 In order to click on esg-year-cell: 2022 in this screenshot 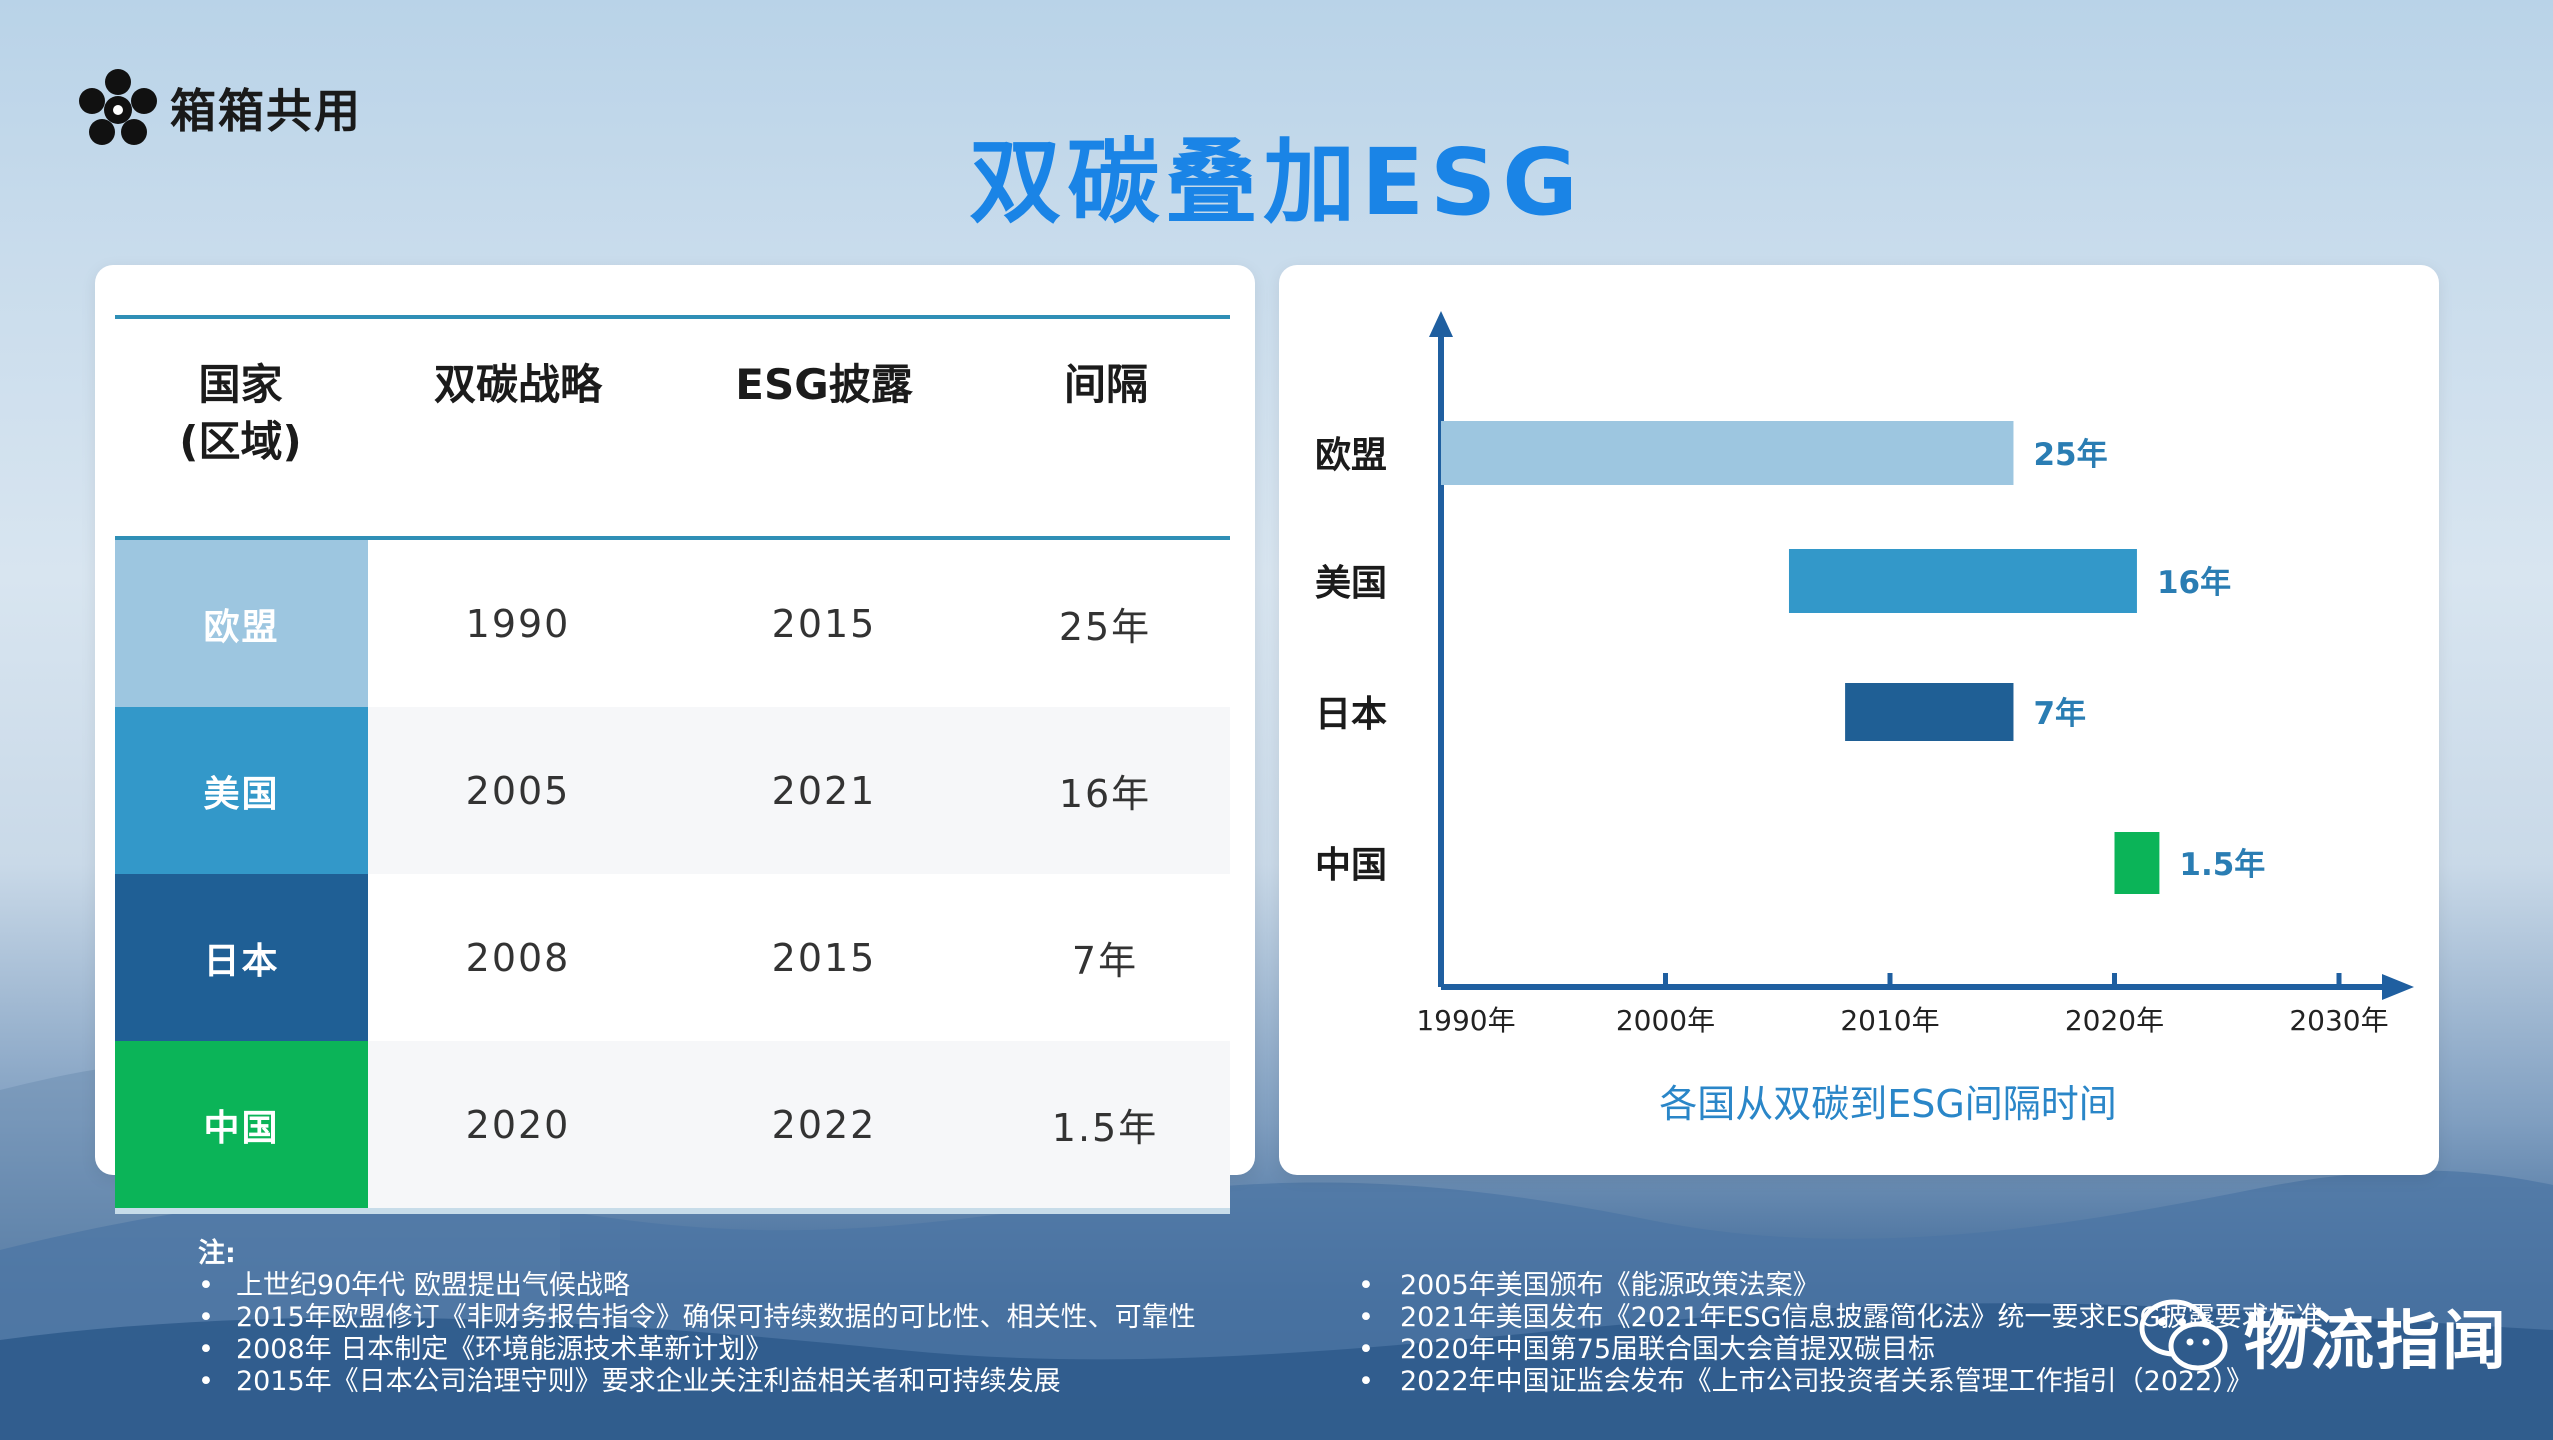, I will do `click(824, 1127)`.